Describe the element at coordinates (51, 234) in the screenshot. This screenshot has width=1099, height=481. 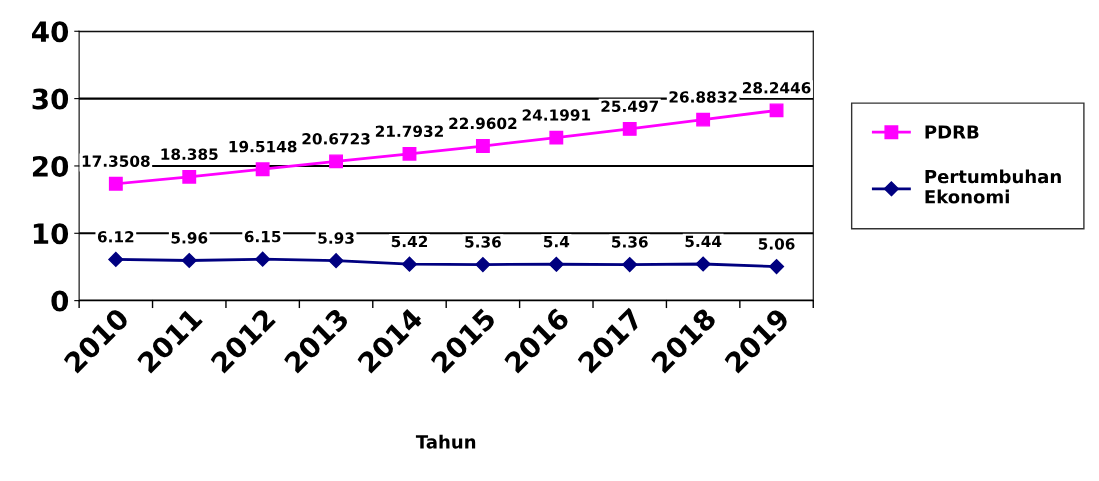
I see `y-tick-label: 10` at that location.